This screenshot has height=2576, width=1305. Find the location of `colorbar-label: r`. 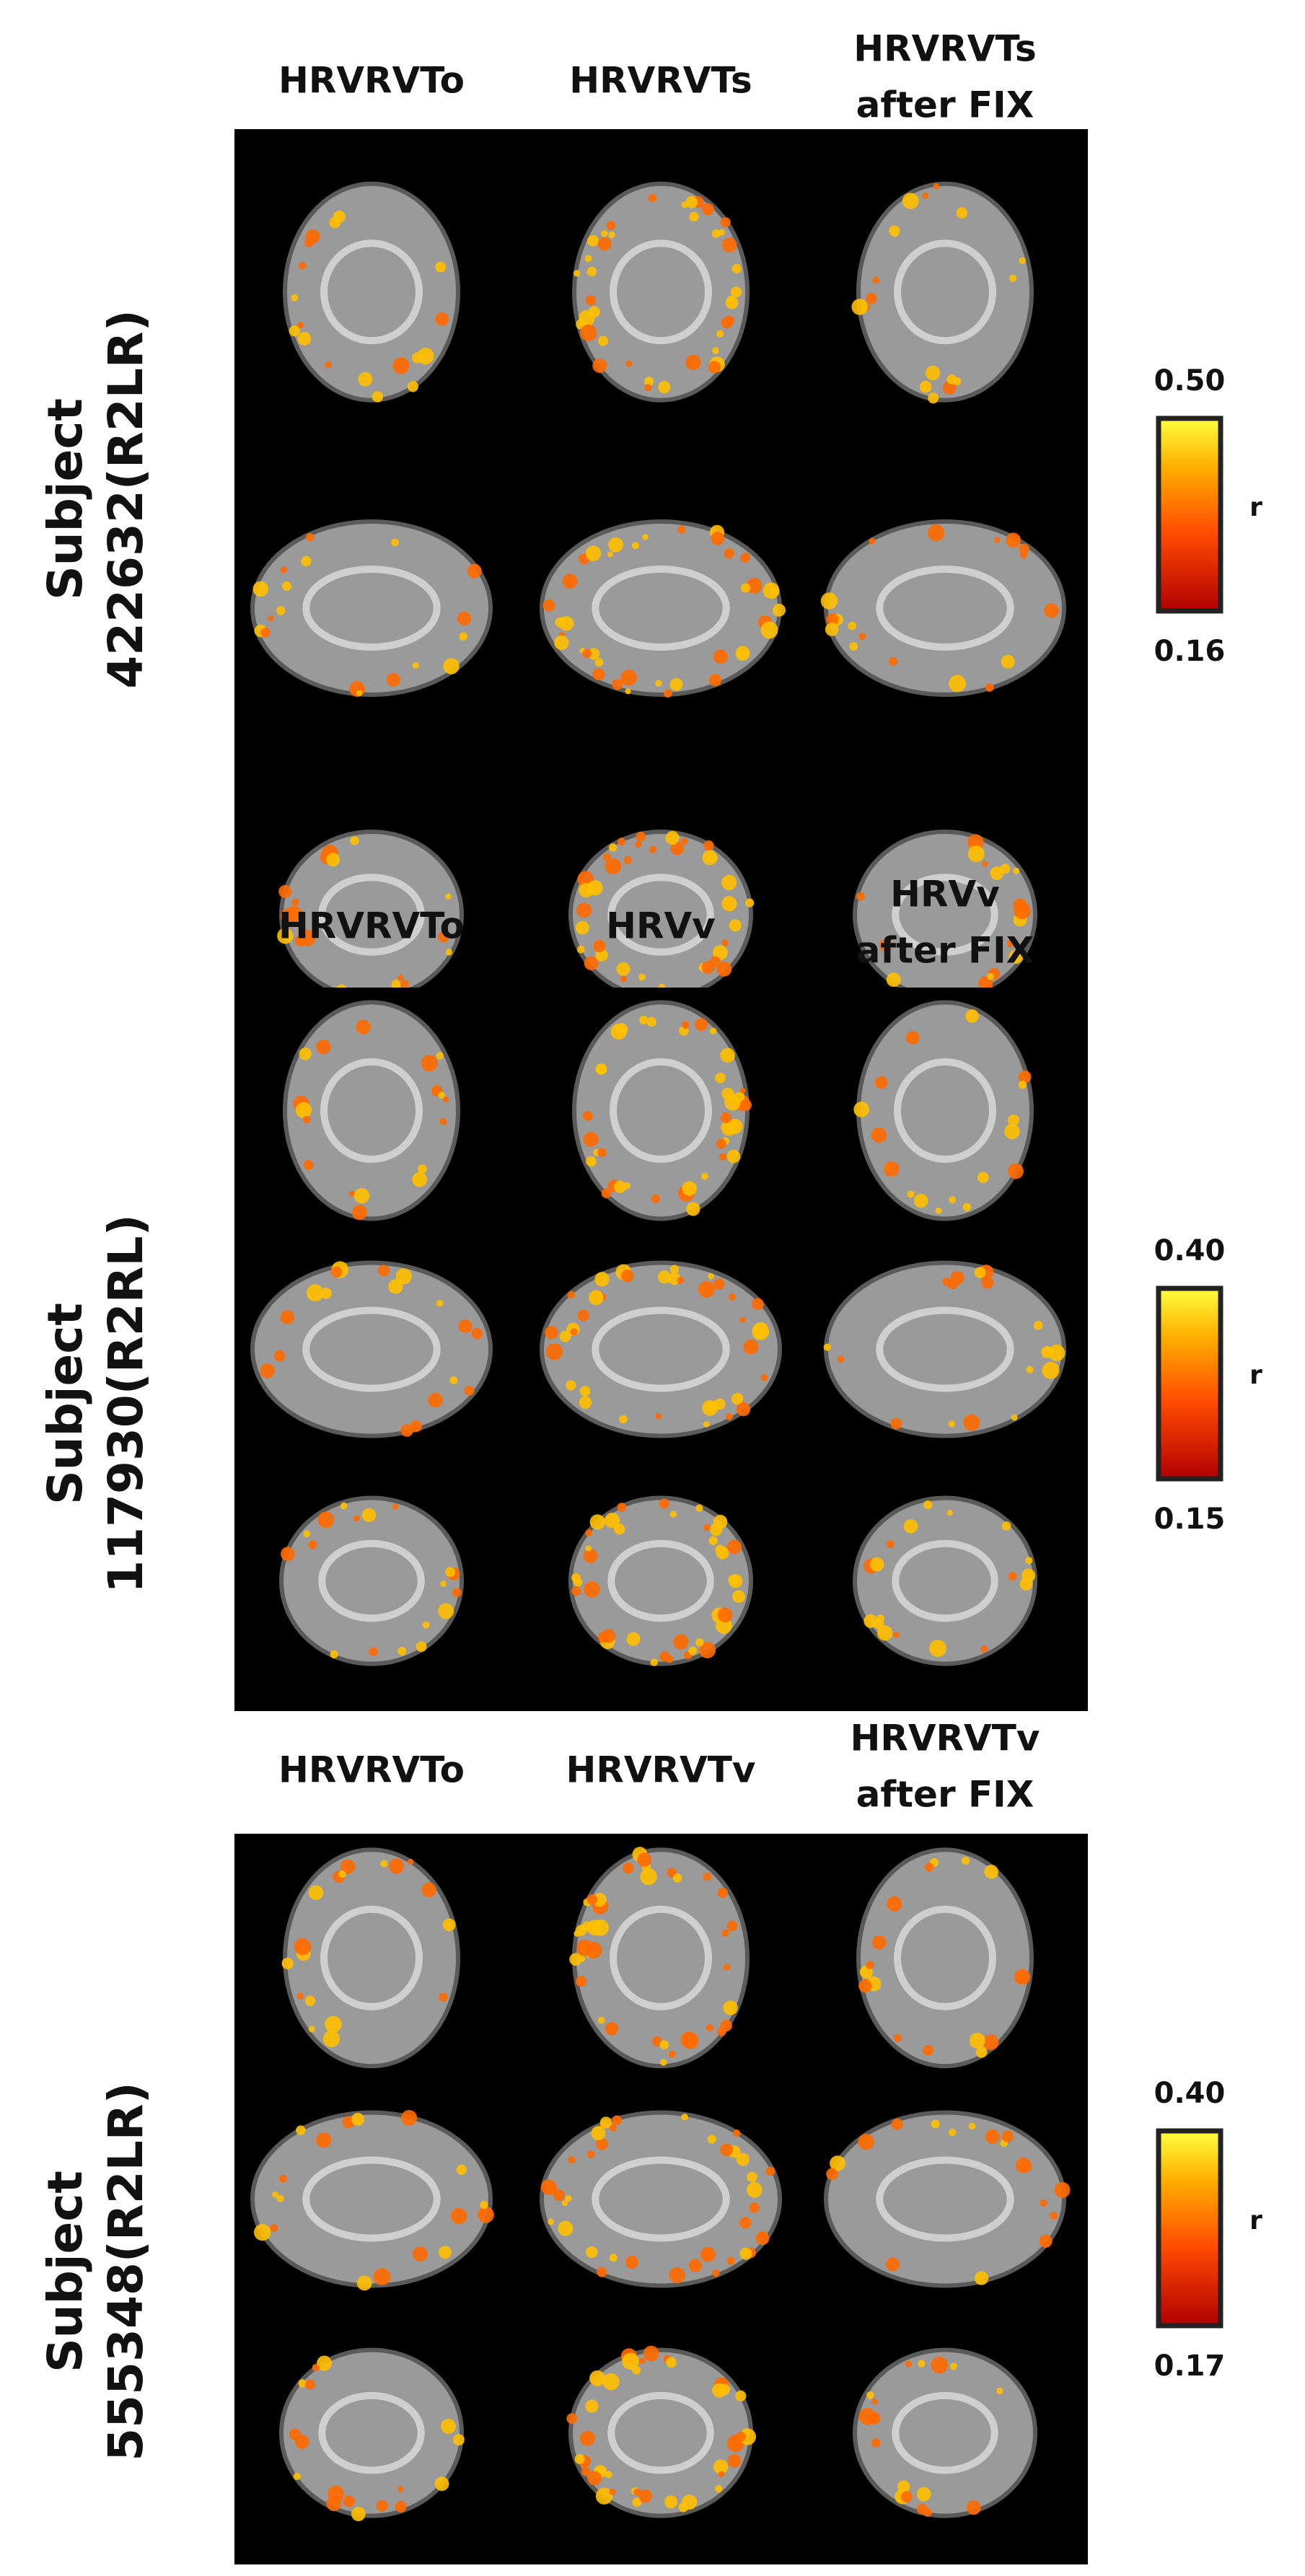

colorbar-label: r is located at coordinates (1256, 507).